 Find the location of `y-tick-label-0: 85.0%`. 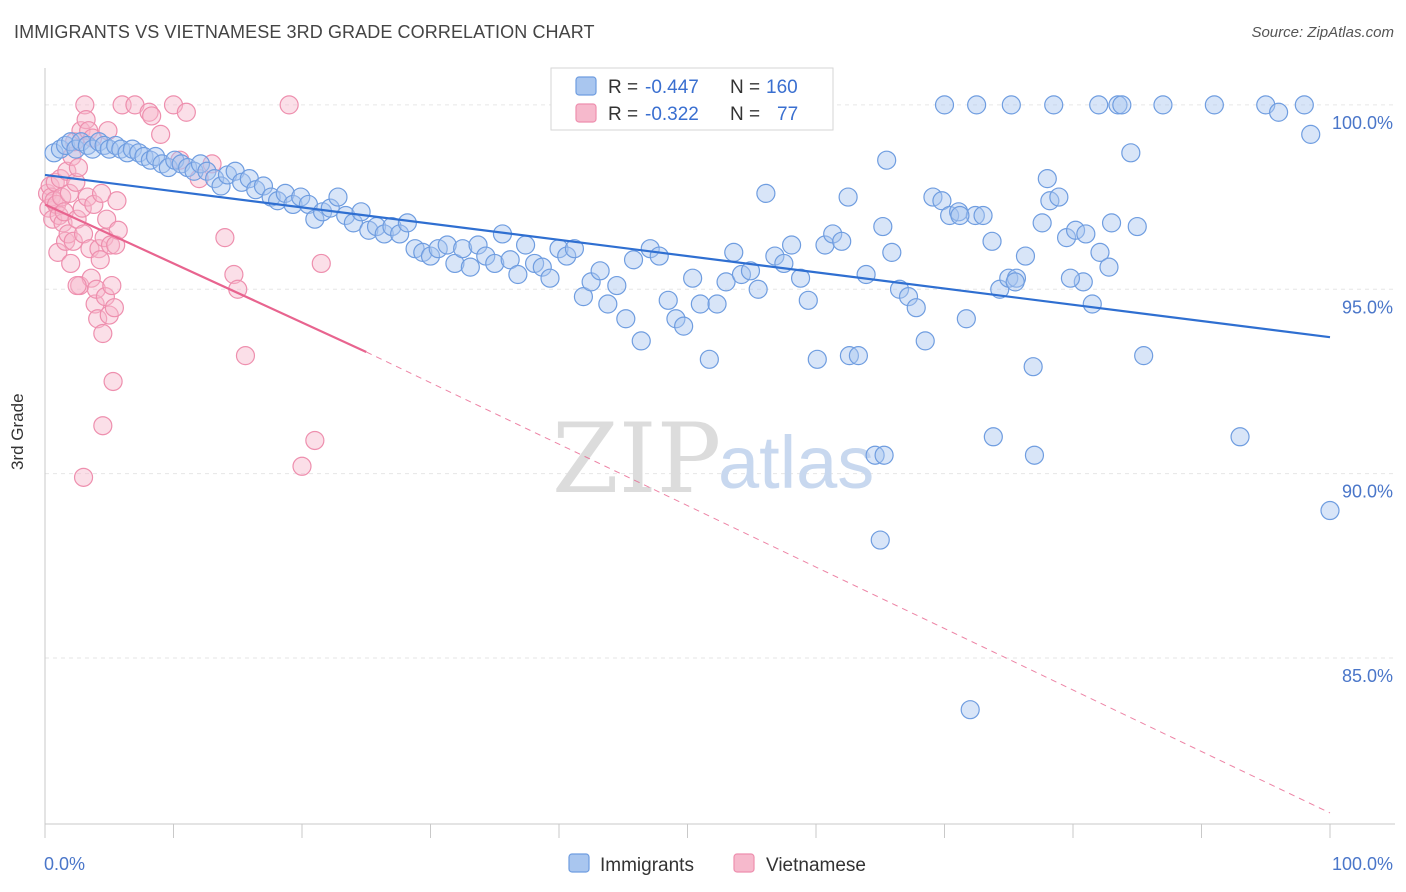

y-tick-label-0: 85.0% is located at coordinates (1367, 676).